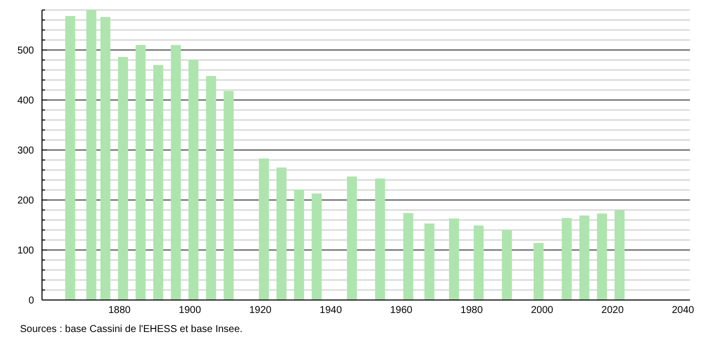 The width and height of the screenshot is (710, 340). What do you see at coordinates (260, 310) in the screenshot?
I see `x-tick-label: 1920` at bounding box center [260, 310].